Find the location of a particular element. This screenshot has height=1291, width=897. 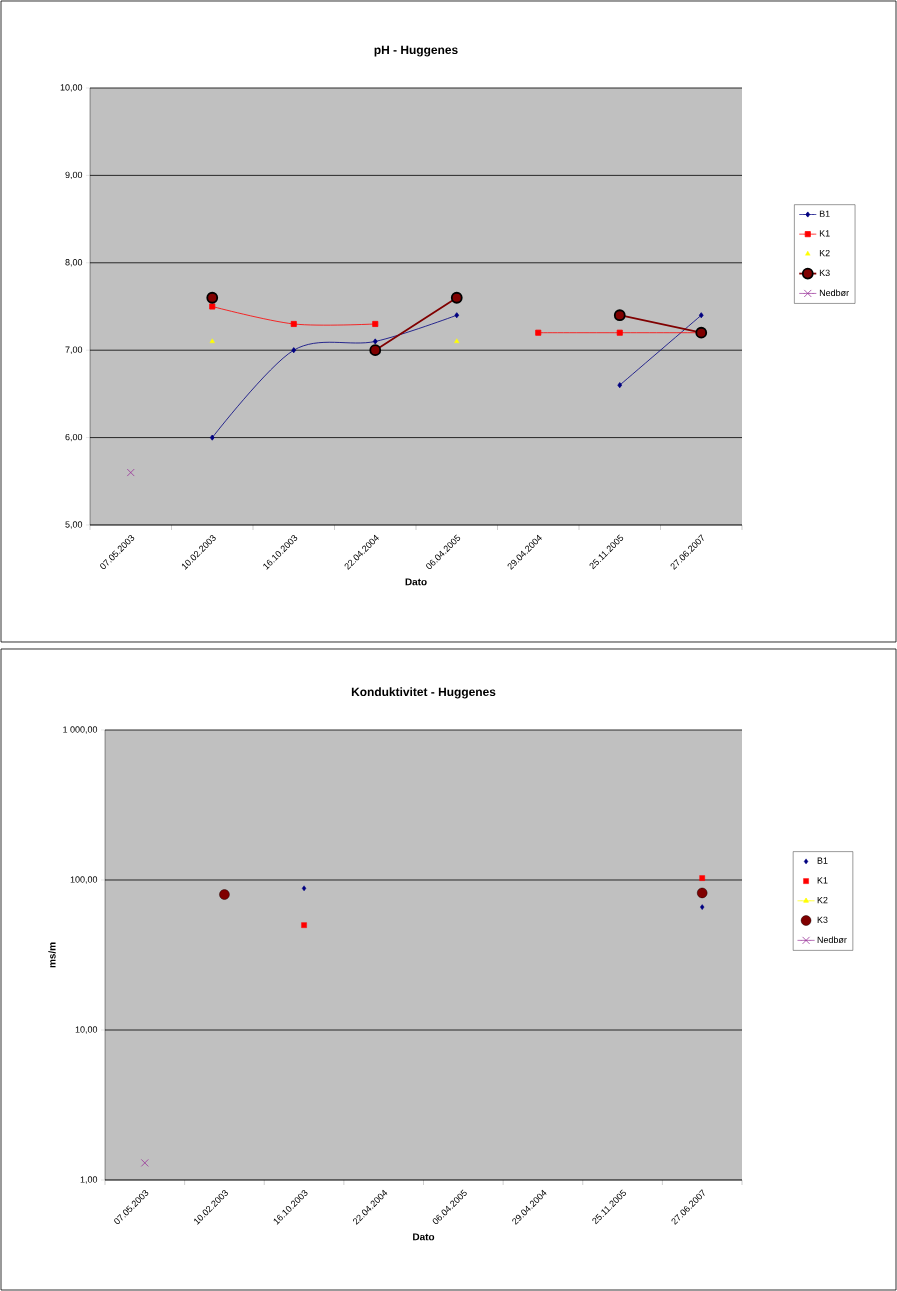

y-tick-label: 7,00 is located at coordinates (74, 350).